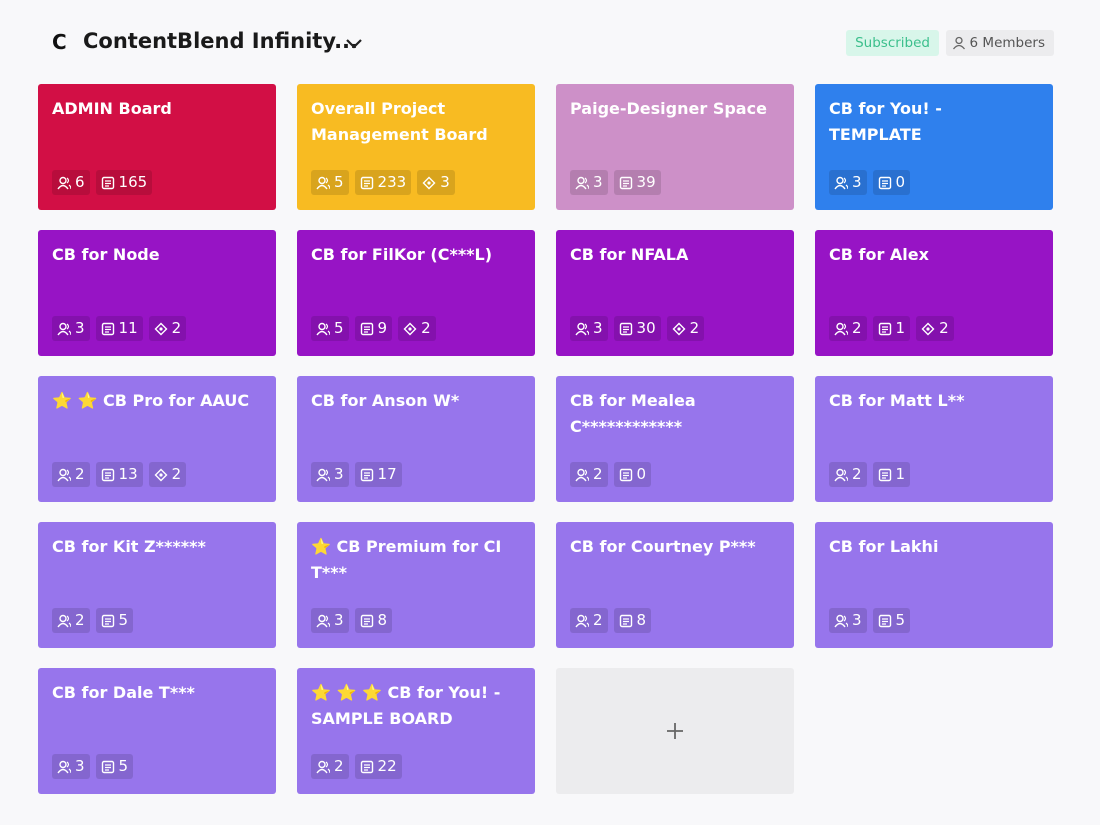 The width and height of the screenshot is (1100, 825). What do you see at coordinates (675, 293) in the screenshot?
I see `board-card: CB for NFALA 3 30 2` at bounding box center [675, 293].